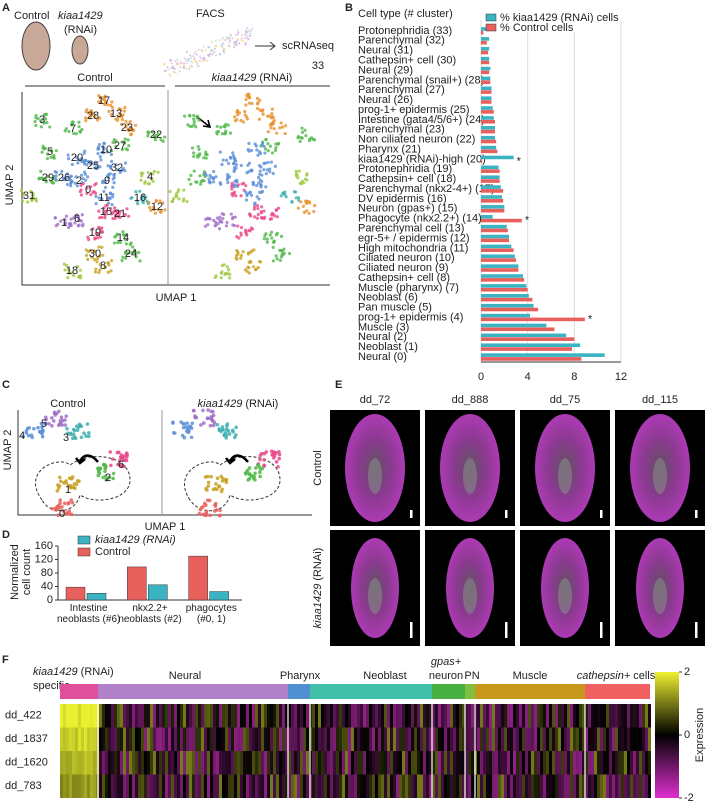  Describe the element at coordinates (95, 233) in the screenshot. I see `cluster-label: 19` at that location.